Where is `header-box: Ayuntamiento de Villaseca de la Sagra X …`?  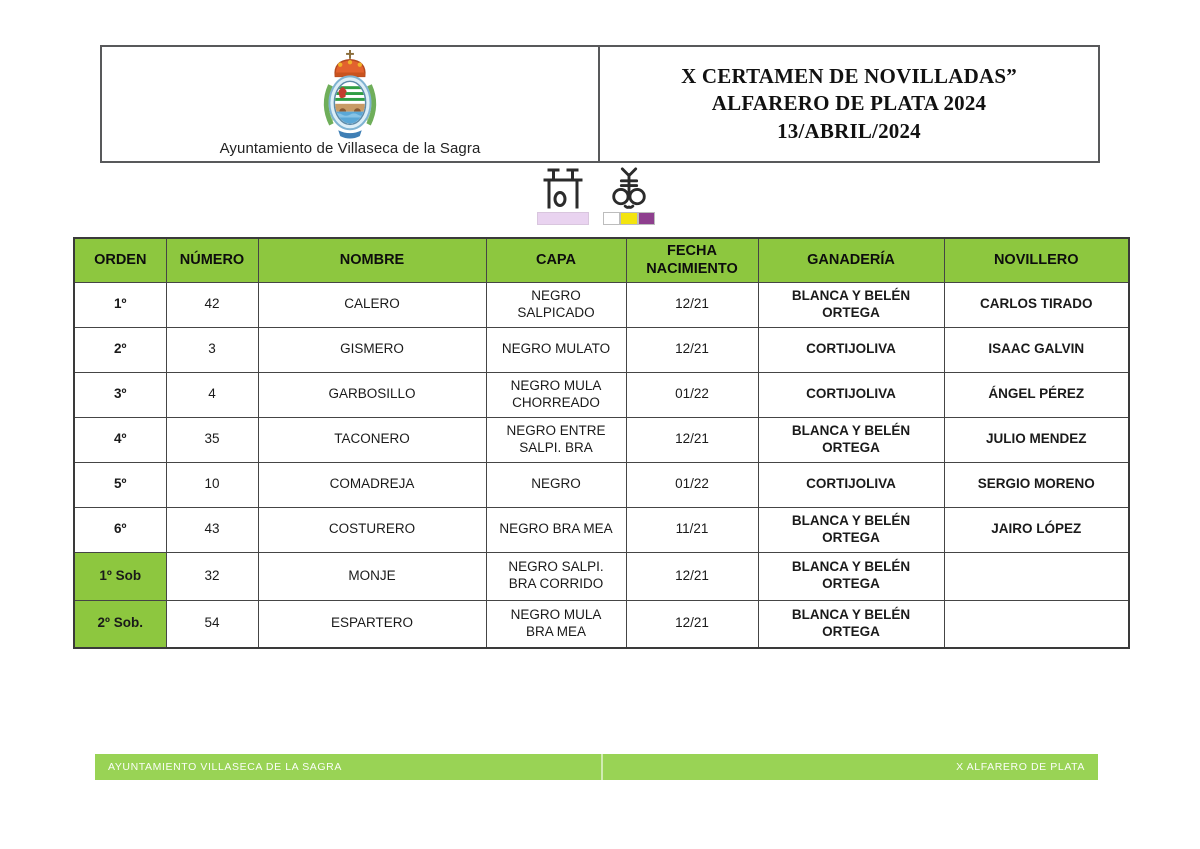
header-box: Ayuntamiento de Villaseca de la Sagra X … is located at coordinates (600, 104).